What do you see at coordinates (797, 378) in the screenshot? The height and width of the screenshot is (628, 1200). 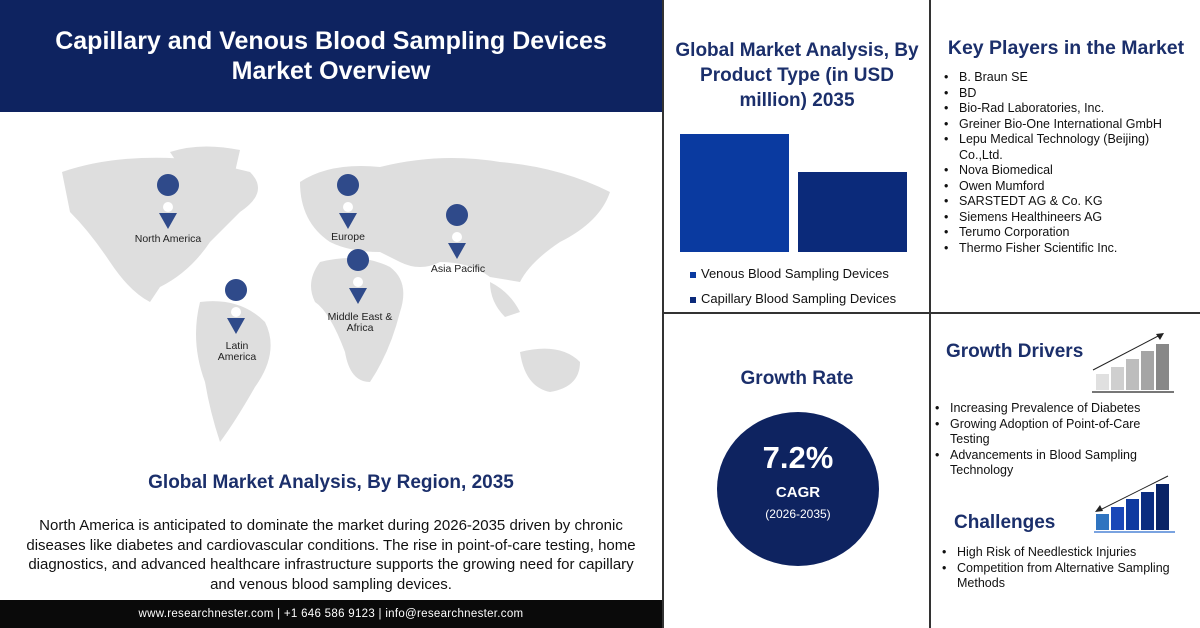 I see `growth-rate-title: Growth Rate` at bounding box center [797, 378].